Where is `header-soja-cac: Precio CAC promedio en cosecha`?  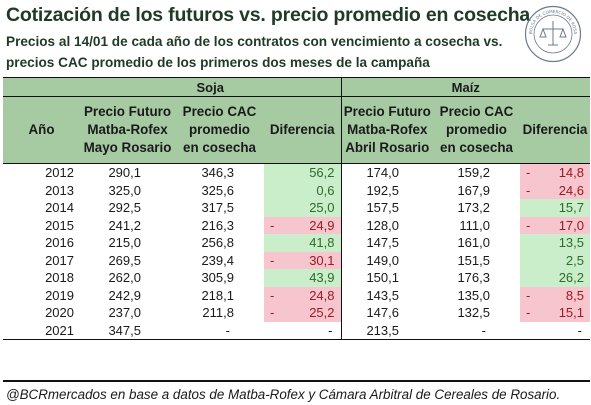
header-soja-cac: Precio CAC promedio en cosecha is located at coordinates (219, 130).